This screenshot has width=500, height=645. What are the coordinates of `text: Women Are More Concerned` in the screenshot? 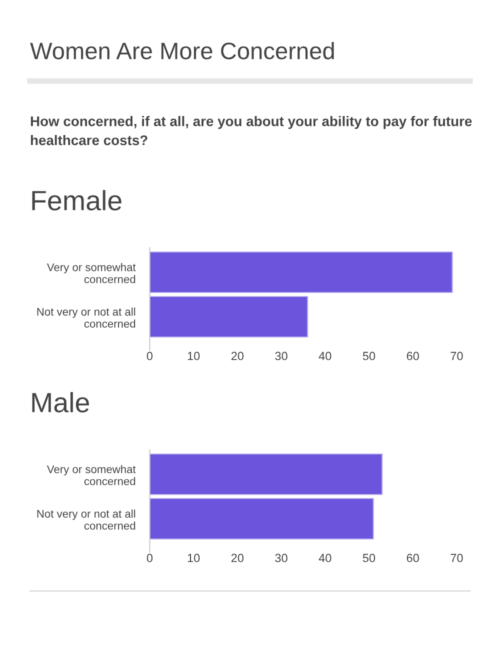 It's located at (182, 51).